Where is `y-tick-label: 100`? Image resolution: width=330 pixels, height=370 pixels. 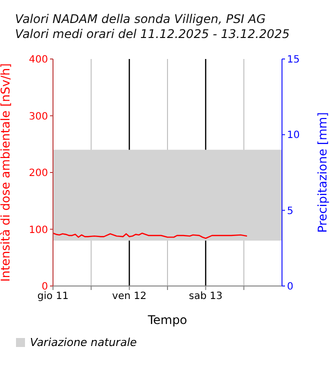
y-tick-label: 100 is located at coordinates (38, 230).